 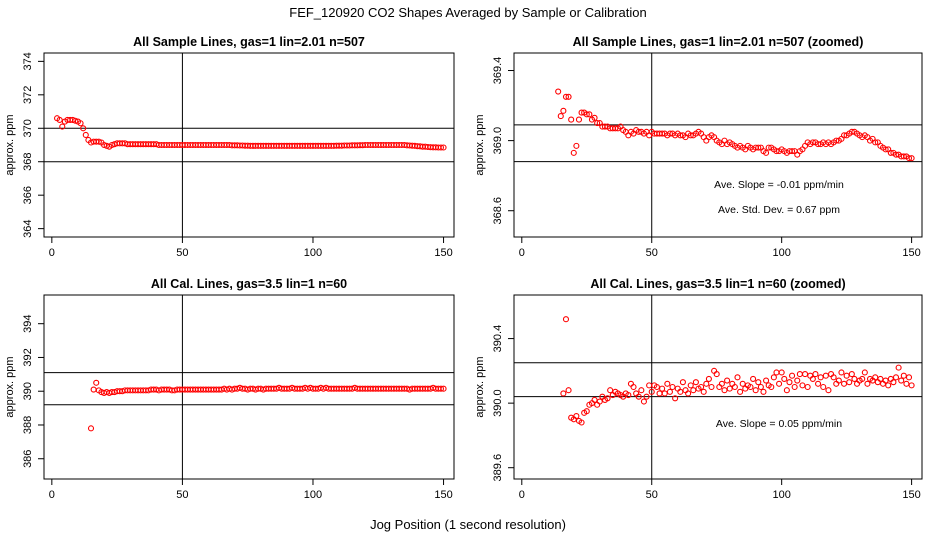 I want to click on annotation-text: Ave. Slope = 0.05 ppm/min, so click(x=779, y=424).